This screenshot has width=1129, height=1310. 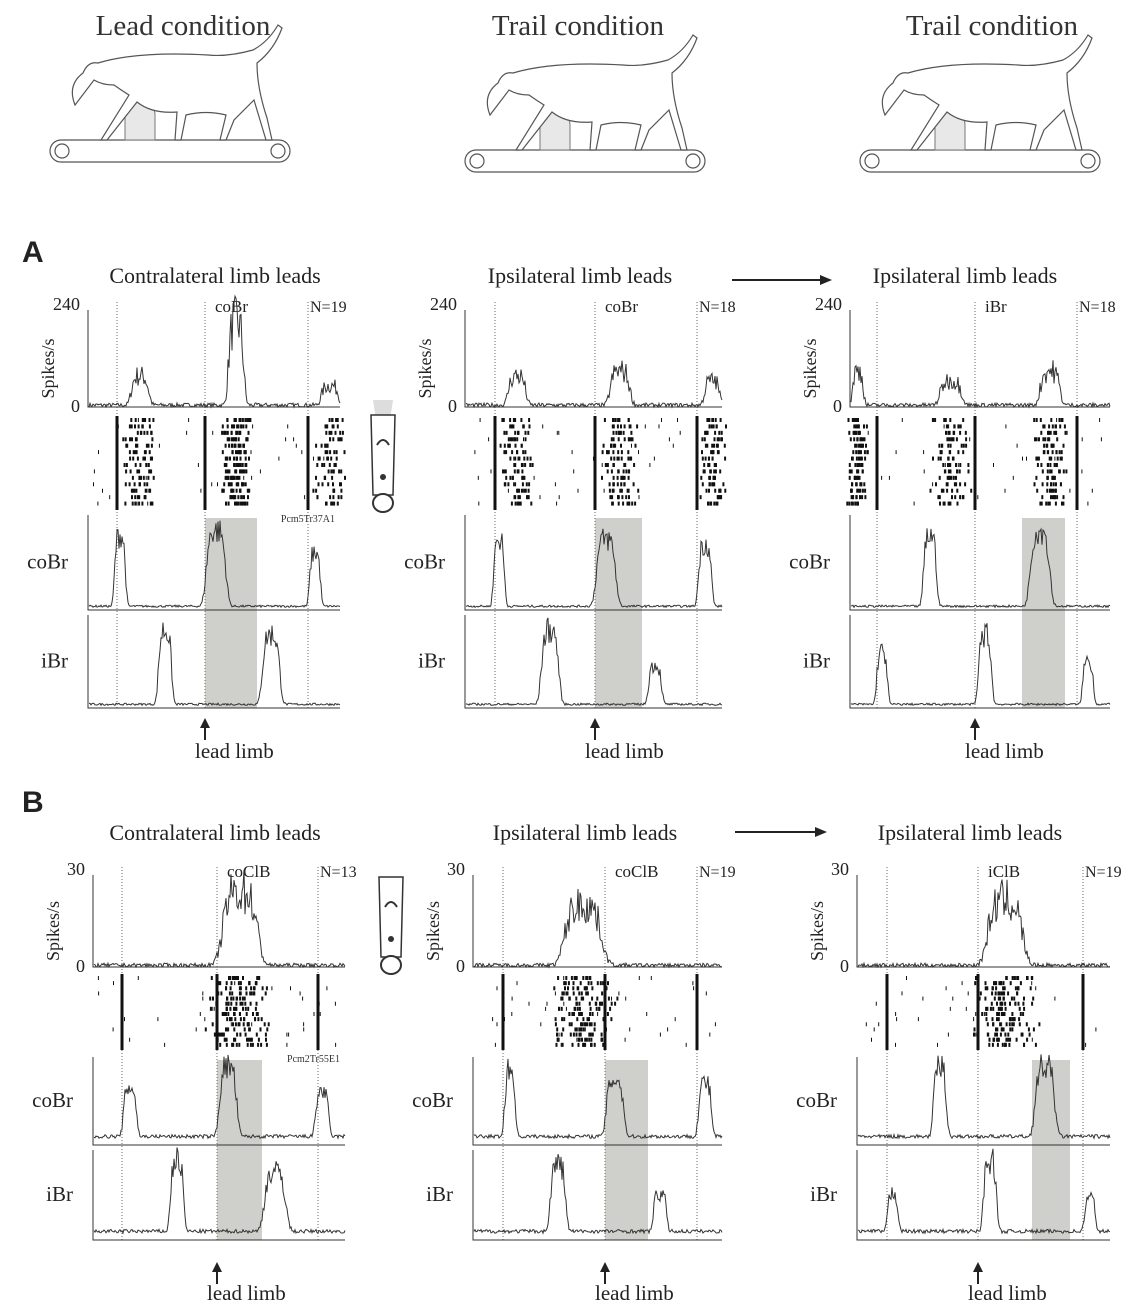 What do you see at coordinates (996, 306) in the screenshot?
I see `neuron-label: iBr` at bounding box center [996, 306].